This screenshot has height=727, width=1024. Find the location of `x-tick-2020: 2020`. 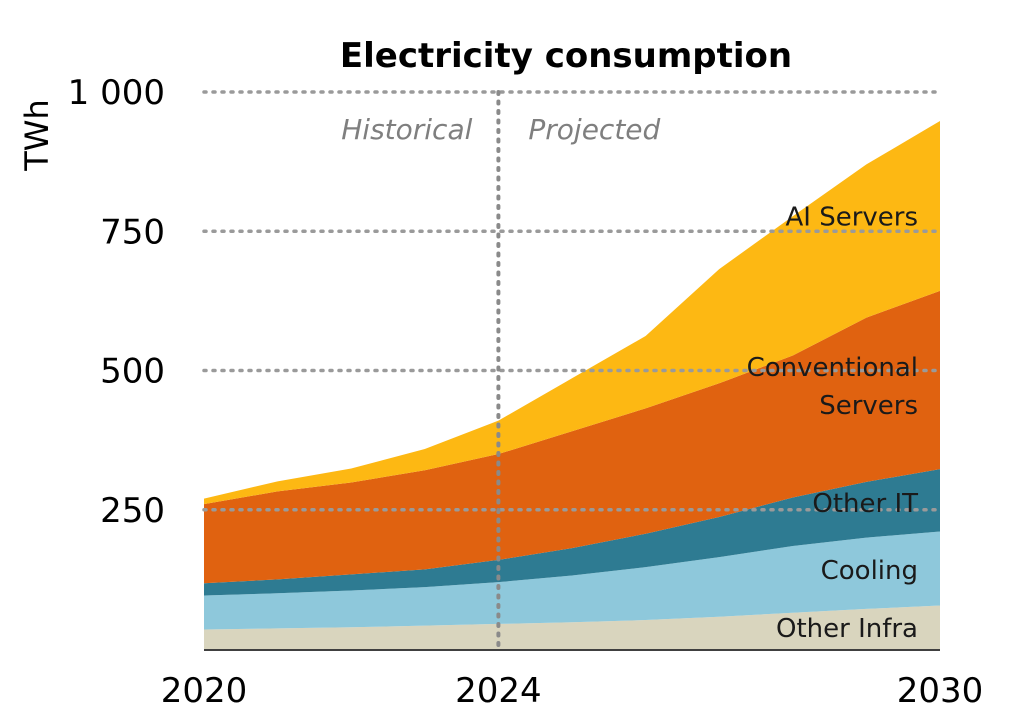

x-tick-2020: 2020 is located at coordinates (204, 691).